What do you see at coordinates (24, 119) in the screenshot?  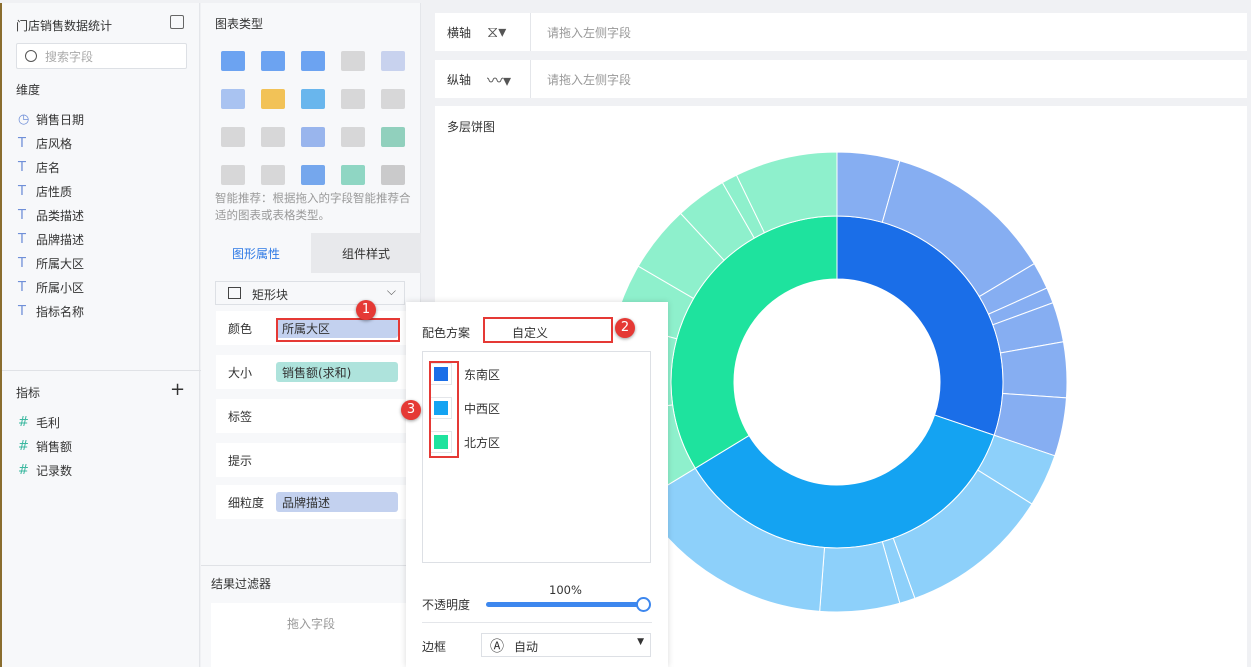 I see `clock-icon: ◷` at bounding box center [24, 119].